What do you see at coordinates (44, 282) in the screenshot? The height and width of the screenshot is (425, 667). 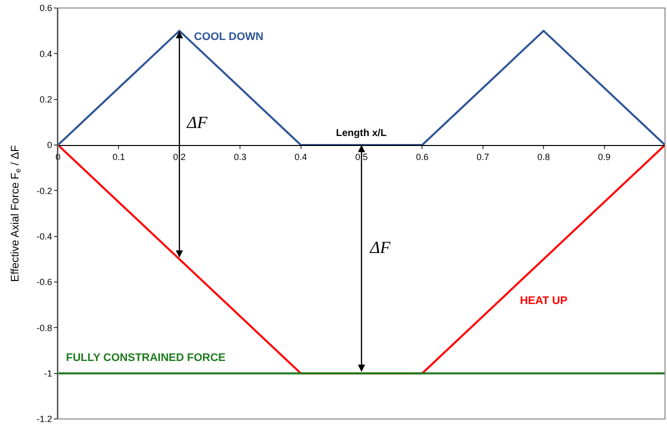 I see `y-tick-label: -0.6` at bounding box center [44, 282].